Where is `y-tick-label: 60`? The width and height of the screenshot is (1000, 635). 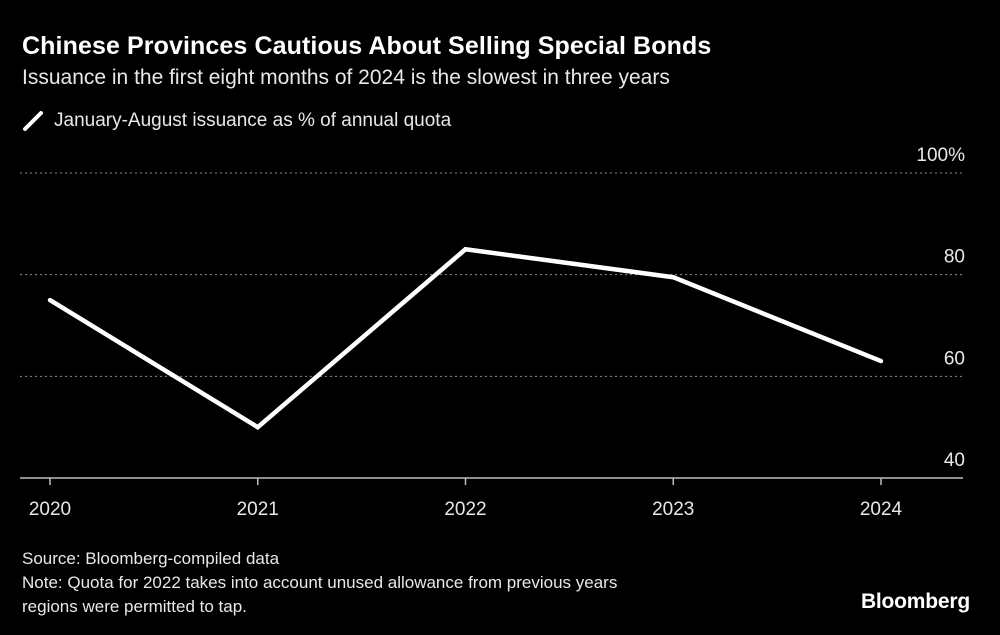 y-tick-label: 60 is located at coordinates (954, 358).